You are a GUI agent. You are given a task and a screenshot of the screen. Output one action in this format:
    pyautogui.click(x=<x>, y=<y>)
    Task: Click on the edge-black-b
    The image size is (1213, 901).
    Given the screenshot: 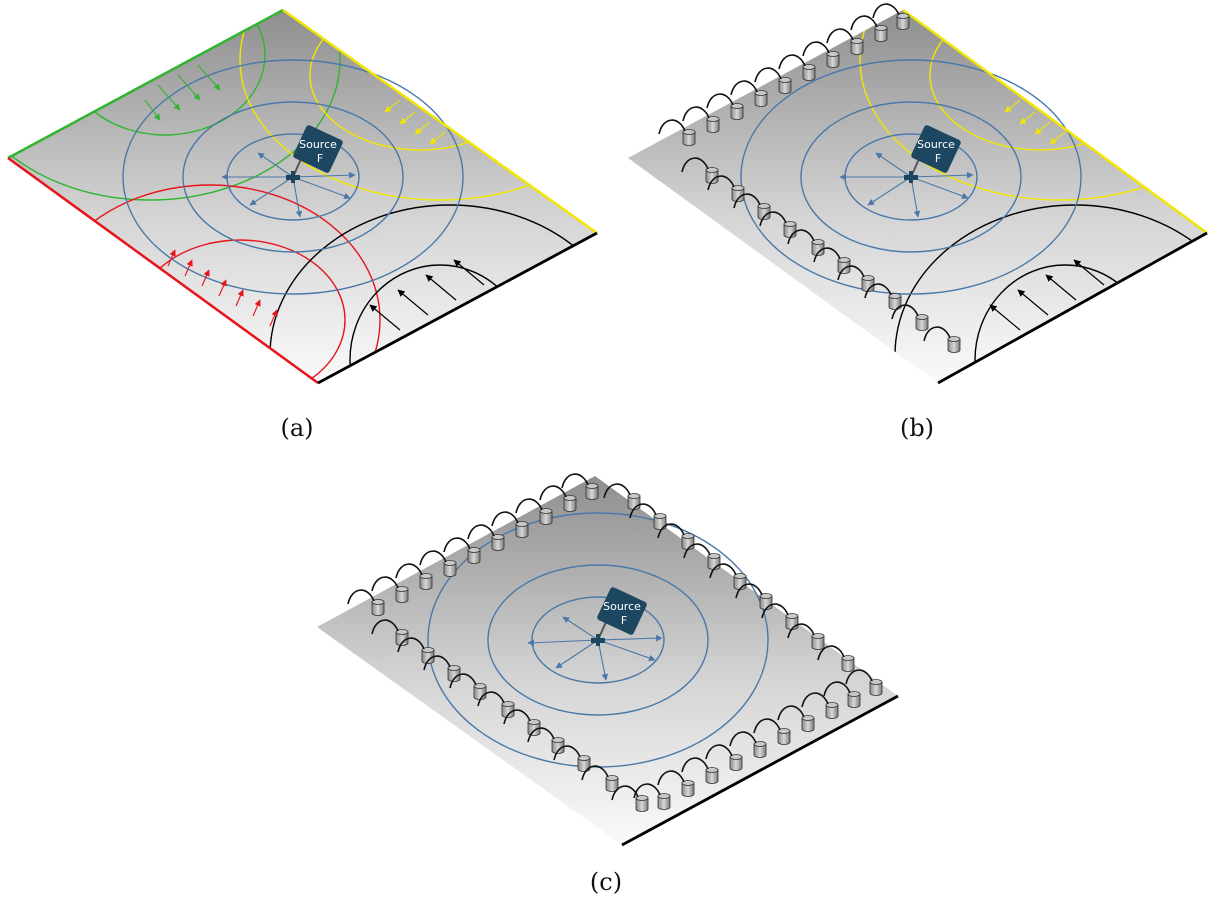 What is the action you would take?
    pyautogui.click(x=1072, y=308)
    